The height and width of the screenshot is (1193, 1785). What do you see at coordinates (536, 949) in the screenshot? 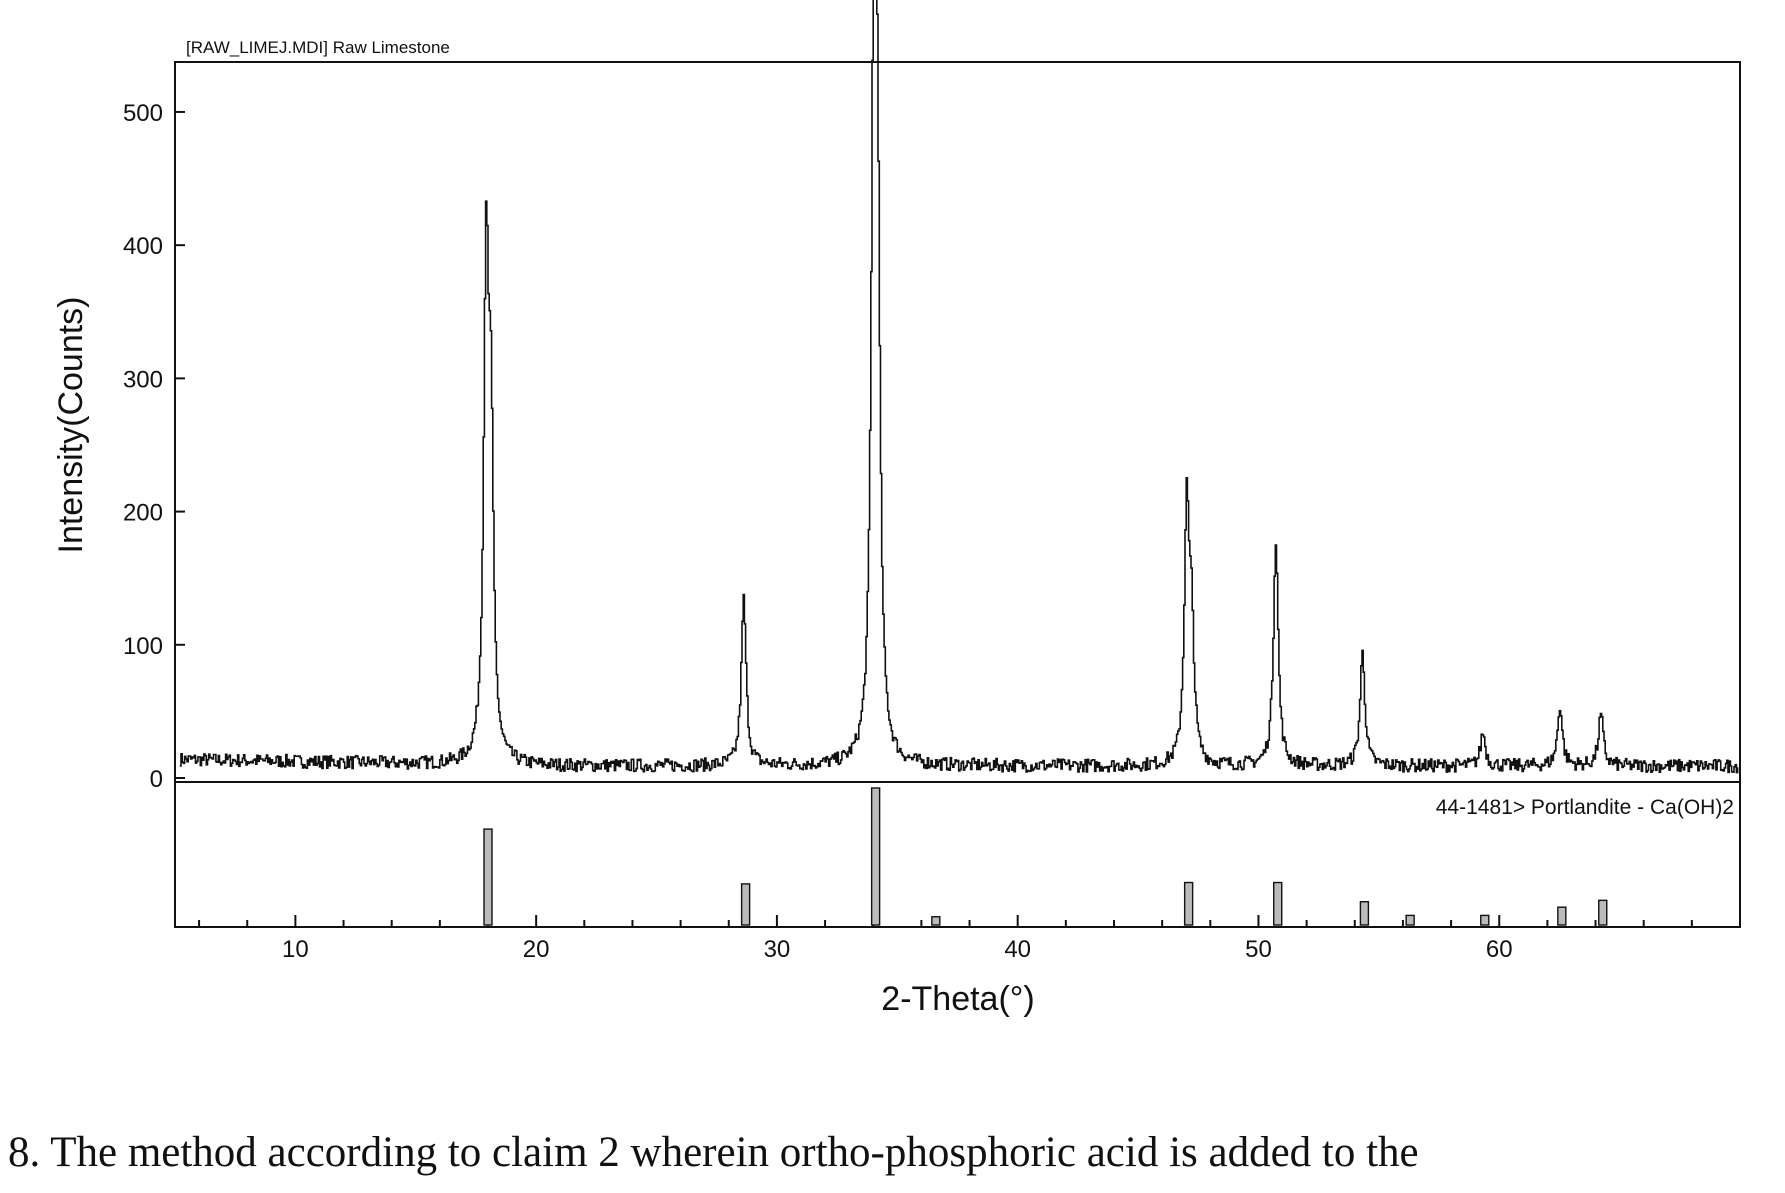
I see `x-tick-label: 20` at bounding box center [536, 949].